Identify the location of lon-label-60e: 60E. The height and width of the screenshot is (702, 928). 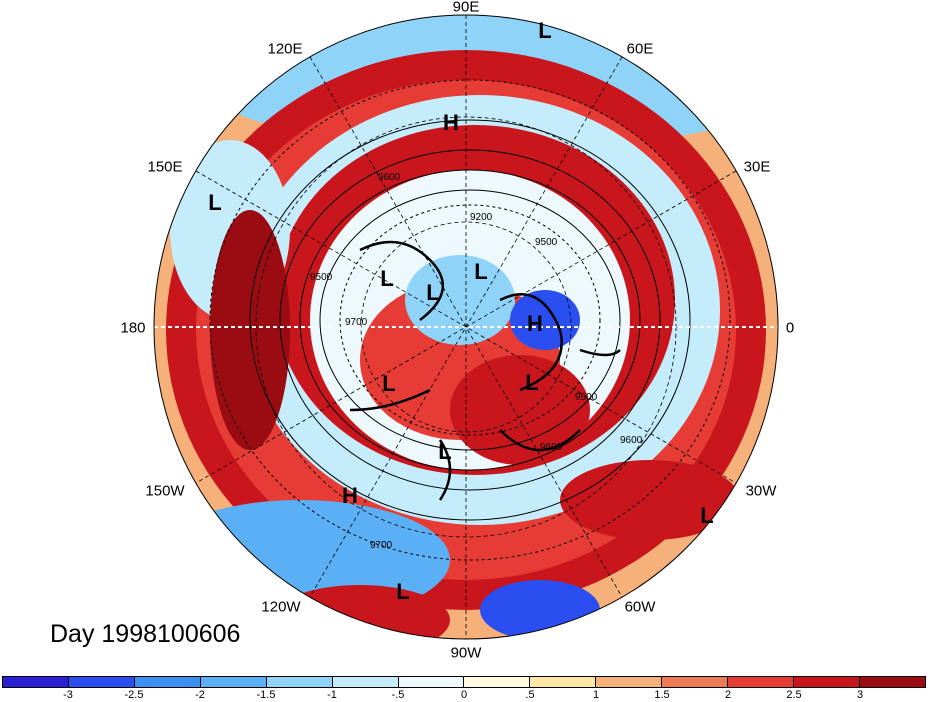
(640, 49).